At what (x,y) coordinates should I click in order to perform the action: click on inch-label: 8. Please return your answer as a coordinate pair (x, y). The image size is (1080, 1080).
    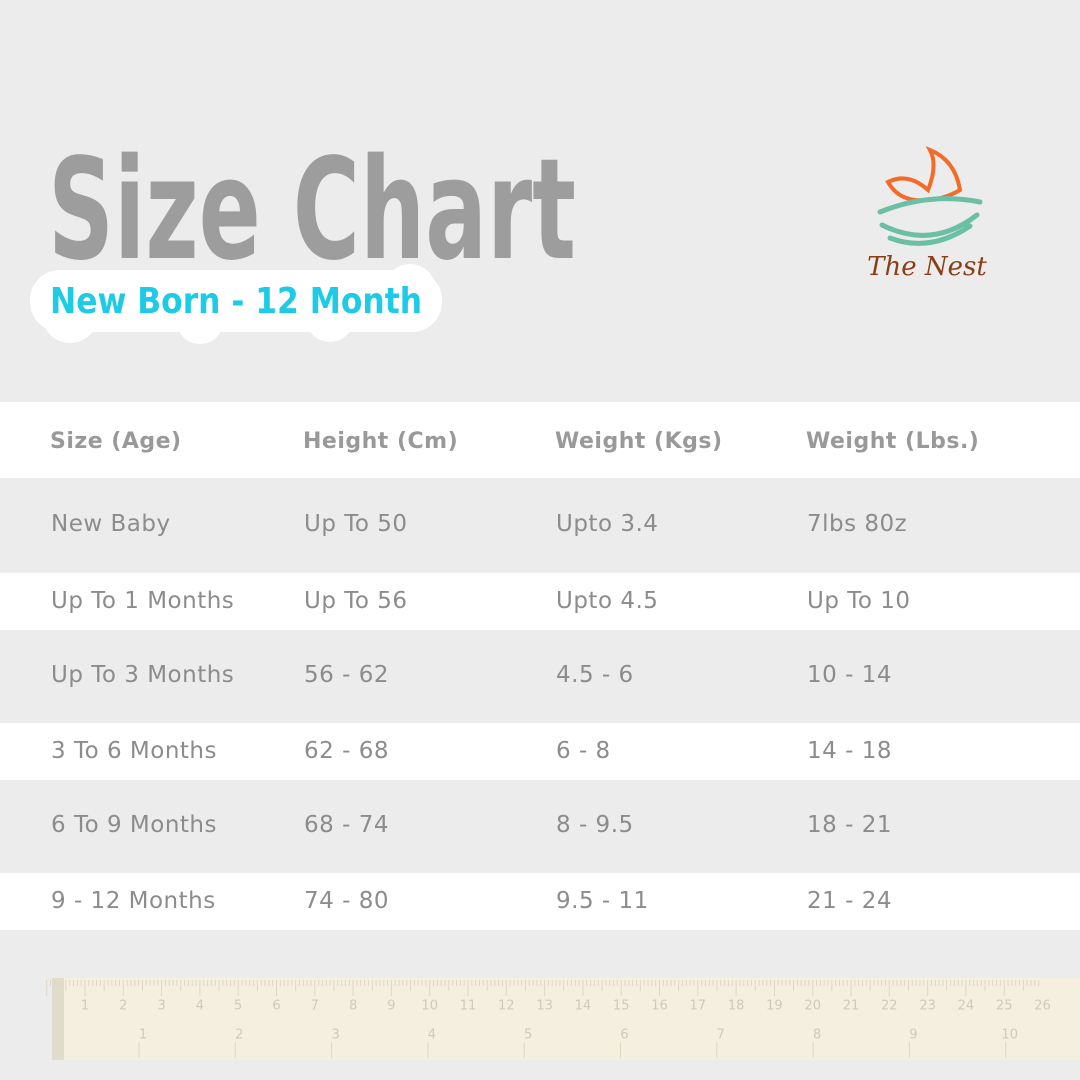
    Looking at the image, I should click on (817, 1035).